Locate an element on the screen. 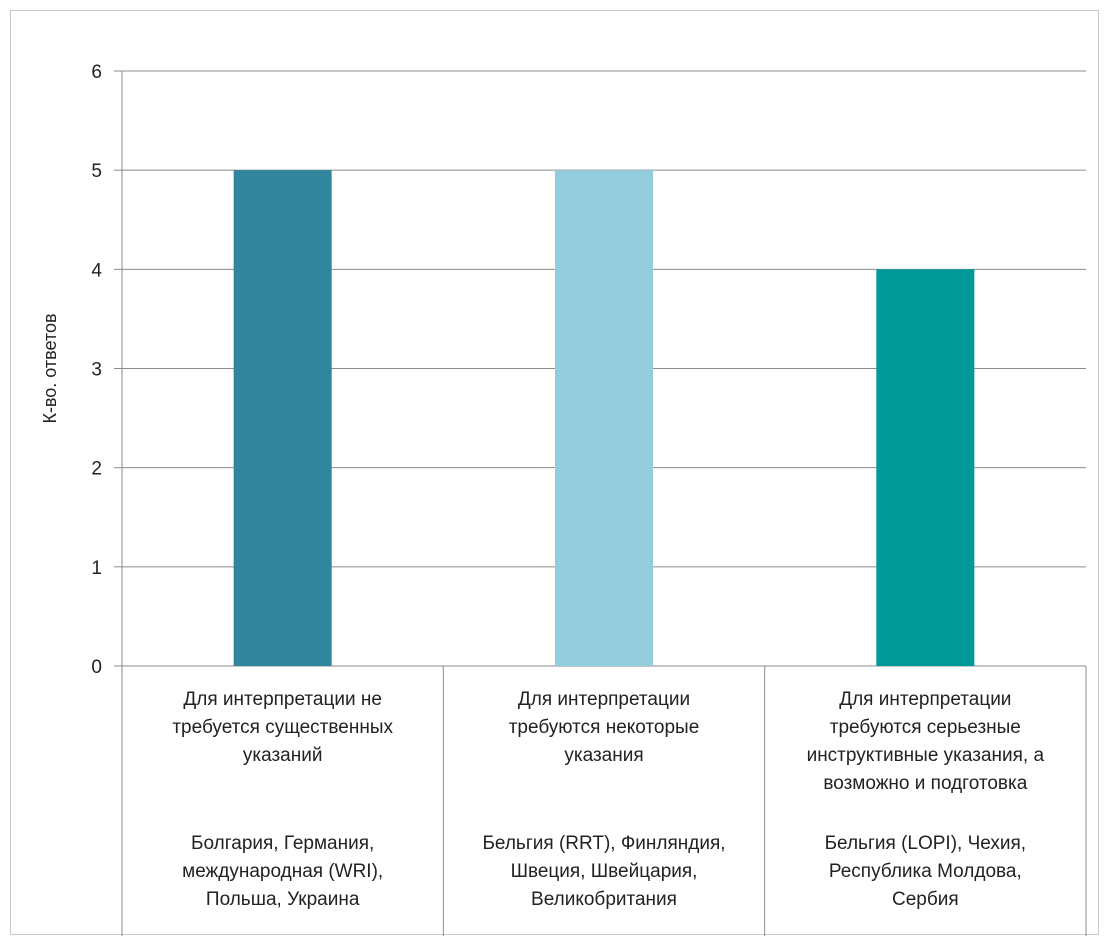 Image resolution: width=1111 pixels, height=947 pixels. category-label-line: инструктивные указания, а is located at coordinates (926, 755).